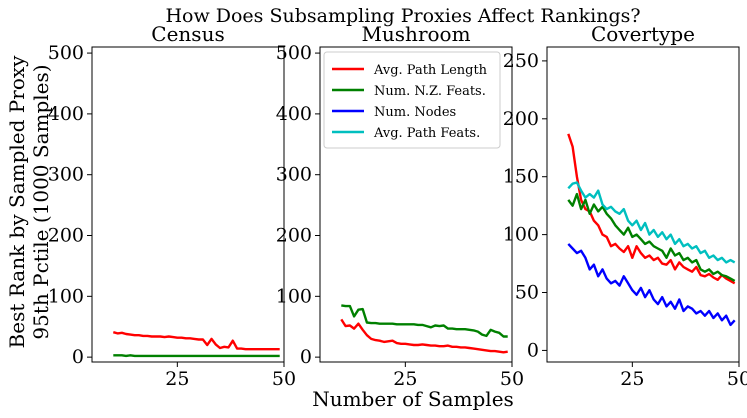  I want to click on census-ytick-label: 0, so click(78, 357).